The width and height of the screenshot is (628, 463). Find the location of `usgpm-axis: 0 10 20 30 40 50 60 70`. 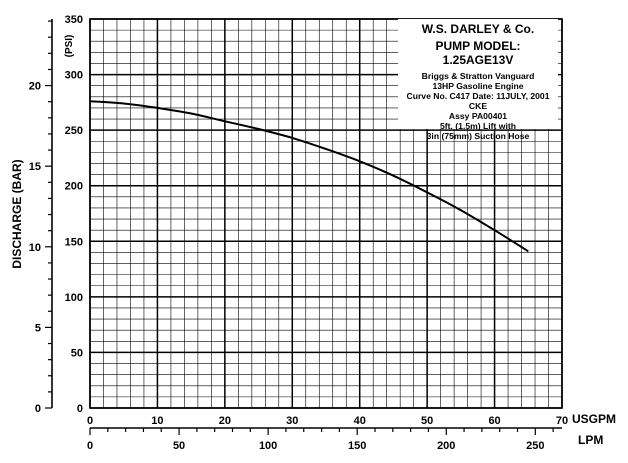

usgpm-axis: 0 10 20 30 40 50 60 70 is located at coordinates (327, 421).